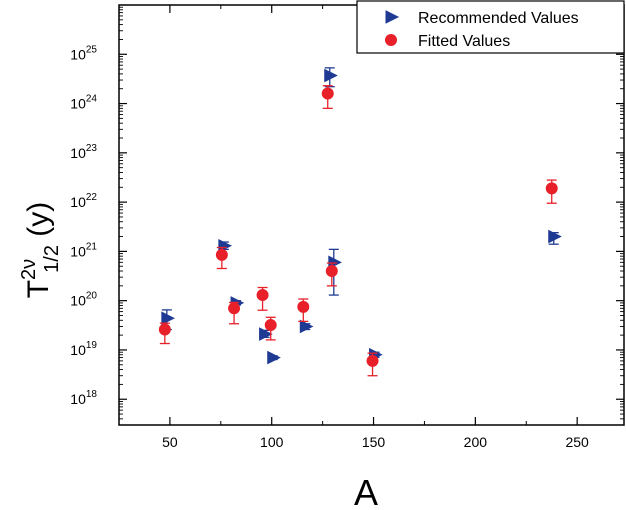 The height and width of the screenshot is (510, 626). Describe the element at coordinates (464, 41) in the screenshot. I see `legend-label: Fitted Values` at that location.